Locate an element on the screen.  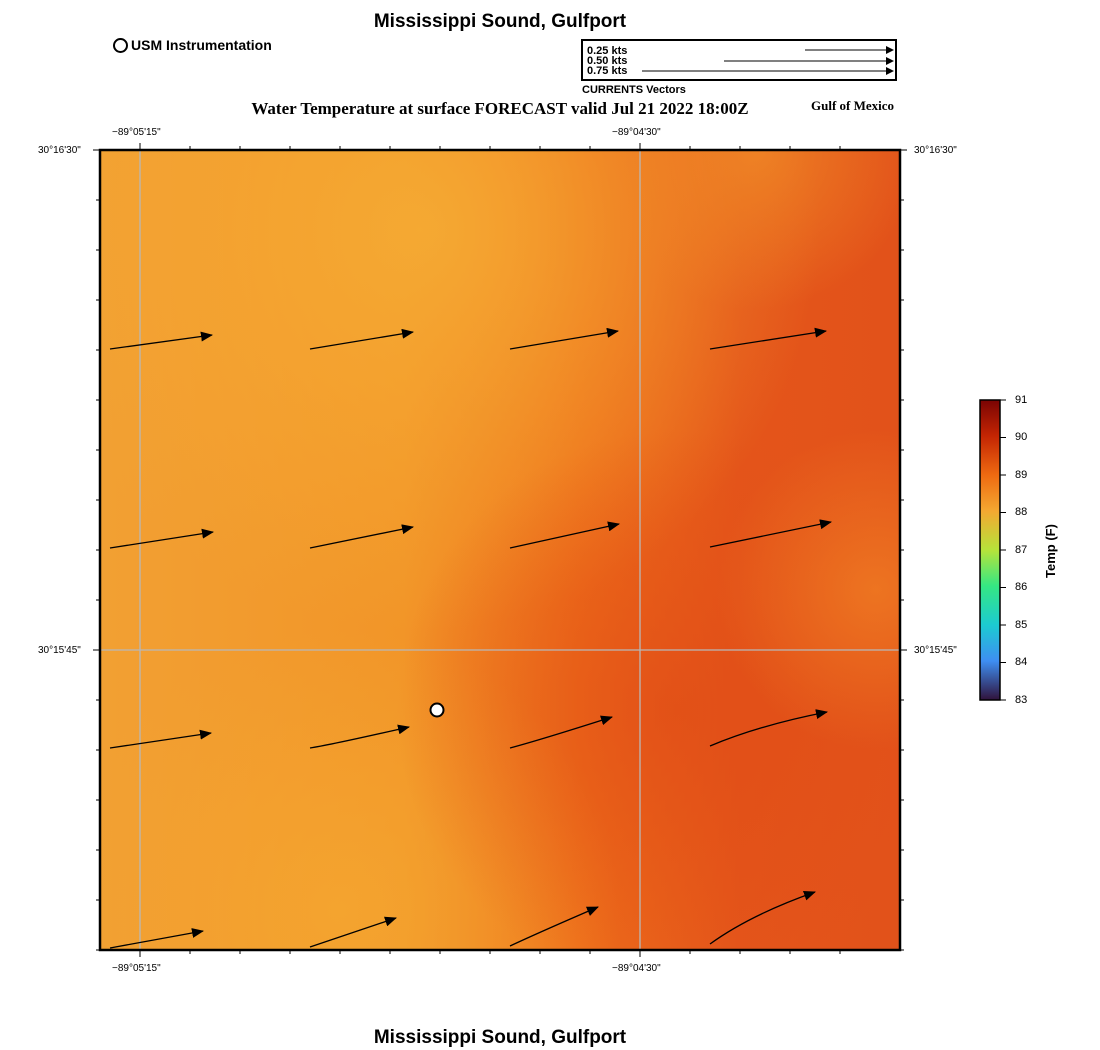
right-ticks is located at coordinates (903, 550).